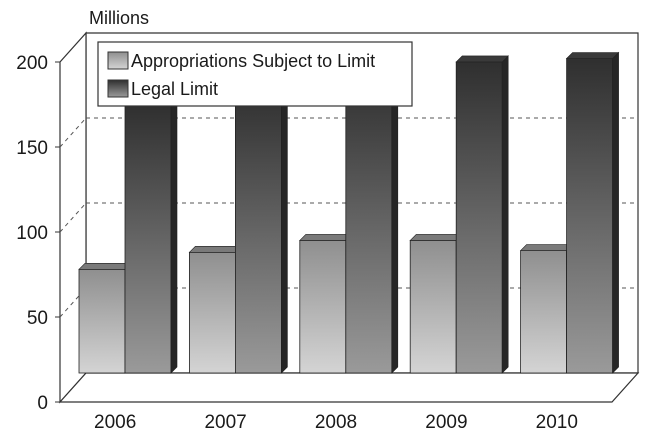 The height and width of the screenshot is (434, 648). I want to click on x-tick-label-2010: 2010, so click(557, 422).